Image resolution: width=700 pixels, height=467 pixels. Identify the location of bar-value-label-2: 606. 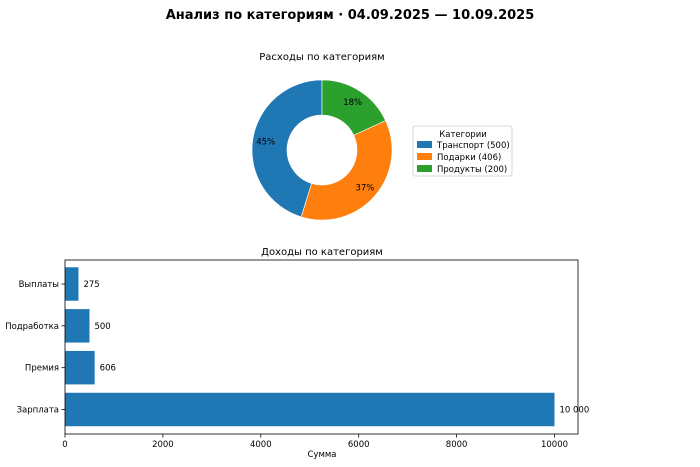
(108, 369).